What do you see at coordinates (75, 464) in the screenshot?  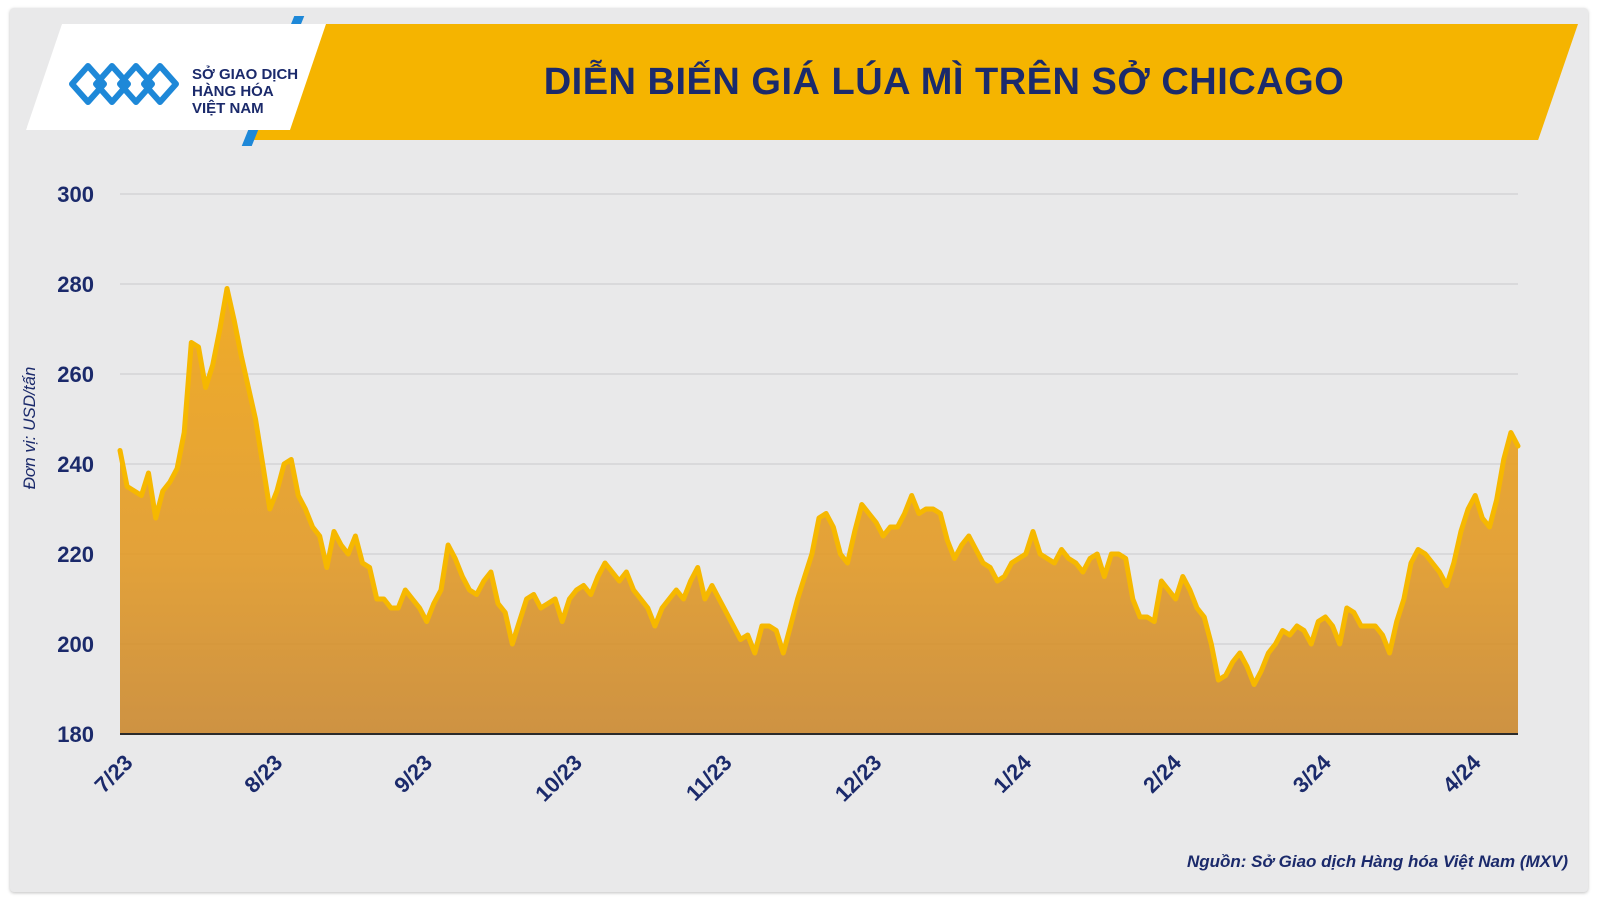 I see `y-tick-label: 240` at bounding box center [75, 464].